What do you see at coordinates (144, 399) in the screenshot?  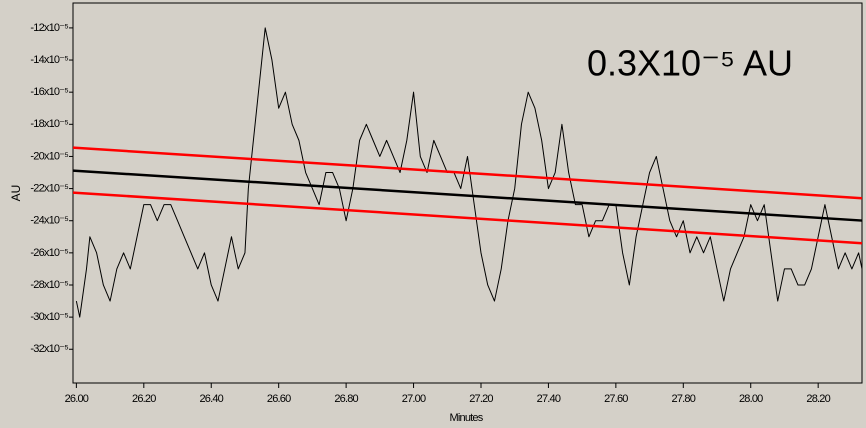 I see `x-tick-label: 26.20` at bounding box center [144, 399].